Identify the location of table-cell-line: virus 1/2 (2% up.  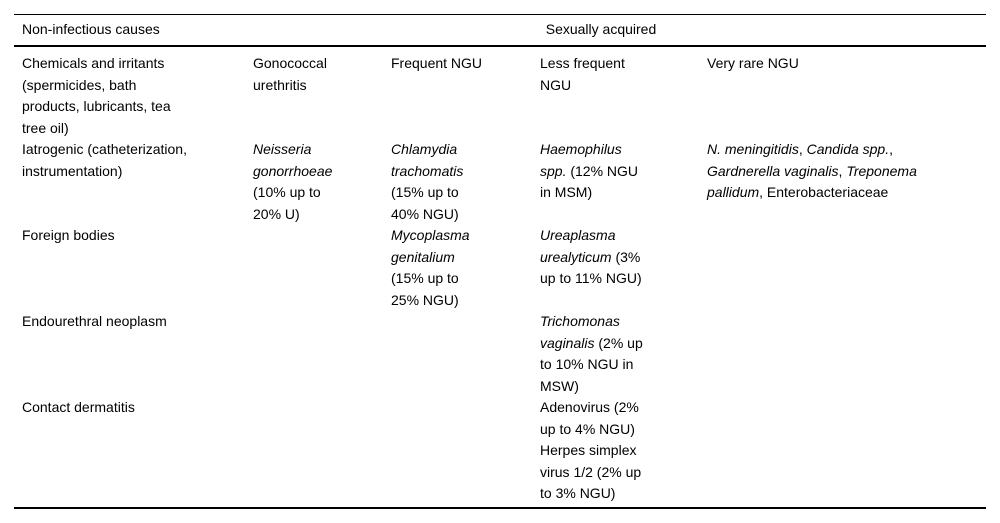
(591, 471).